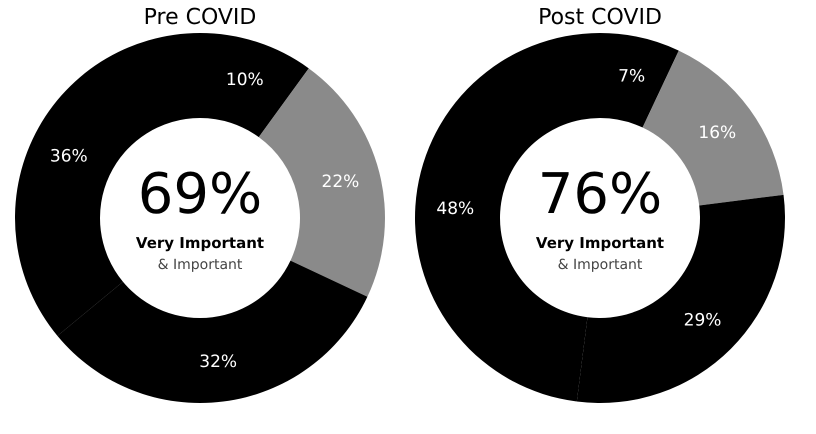  Describe the element at coordinates (69, 156) in the screenshot. I see `data-label: 36%` at that location.